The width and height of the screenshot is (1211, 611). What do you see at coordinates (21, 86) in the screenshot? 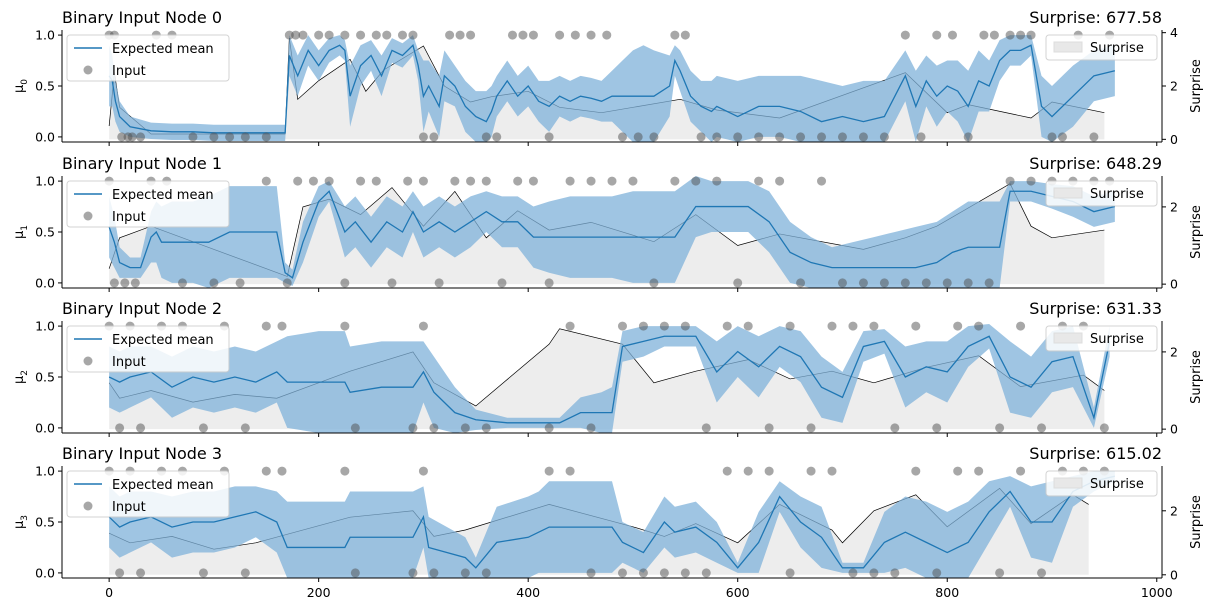
I see `y-axis-label: μ0` at bounding box center [21, 86].